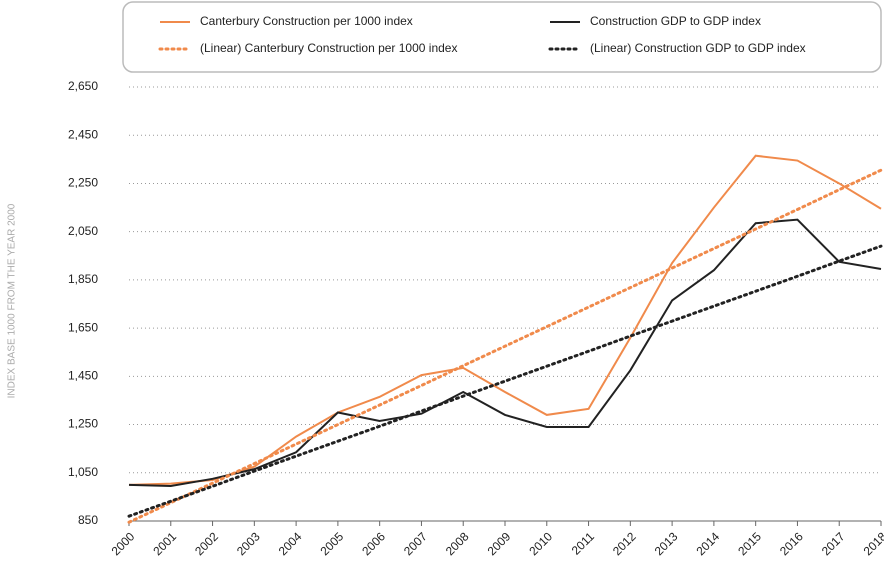 The width and height of the screenshot is (884, 577). What do you see at coordinates (415, 543) in the screenshot?
I see `x-tick-label: 2007` at bounding box center [415, 543].